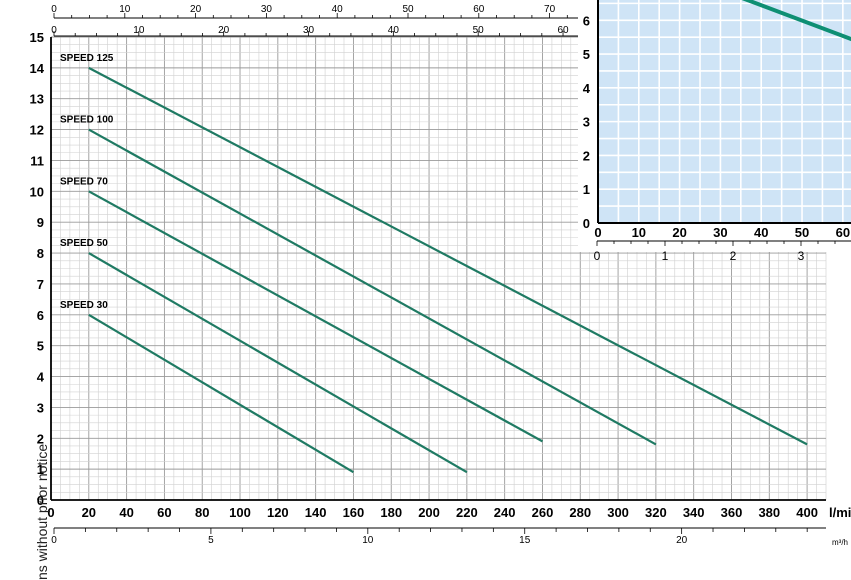  I want to click on inset-x-tick-label: 50, so click(802, 232).